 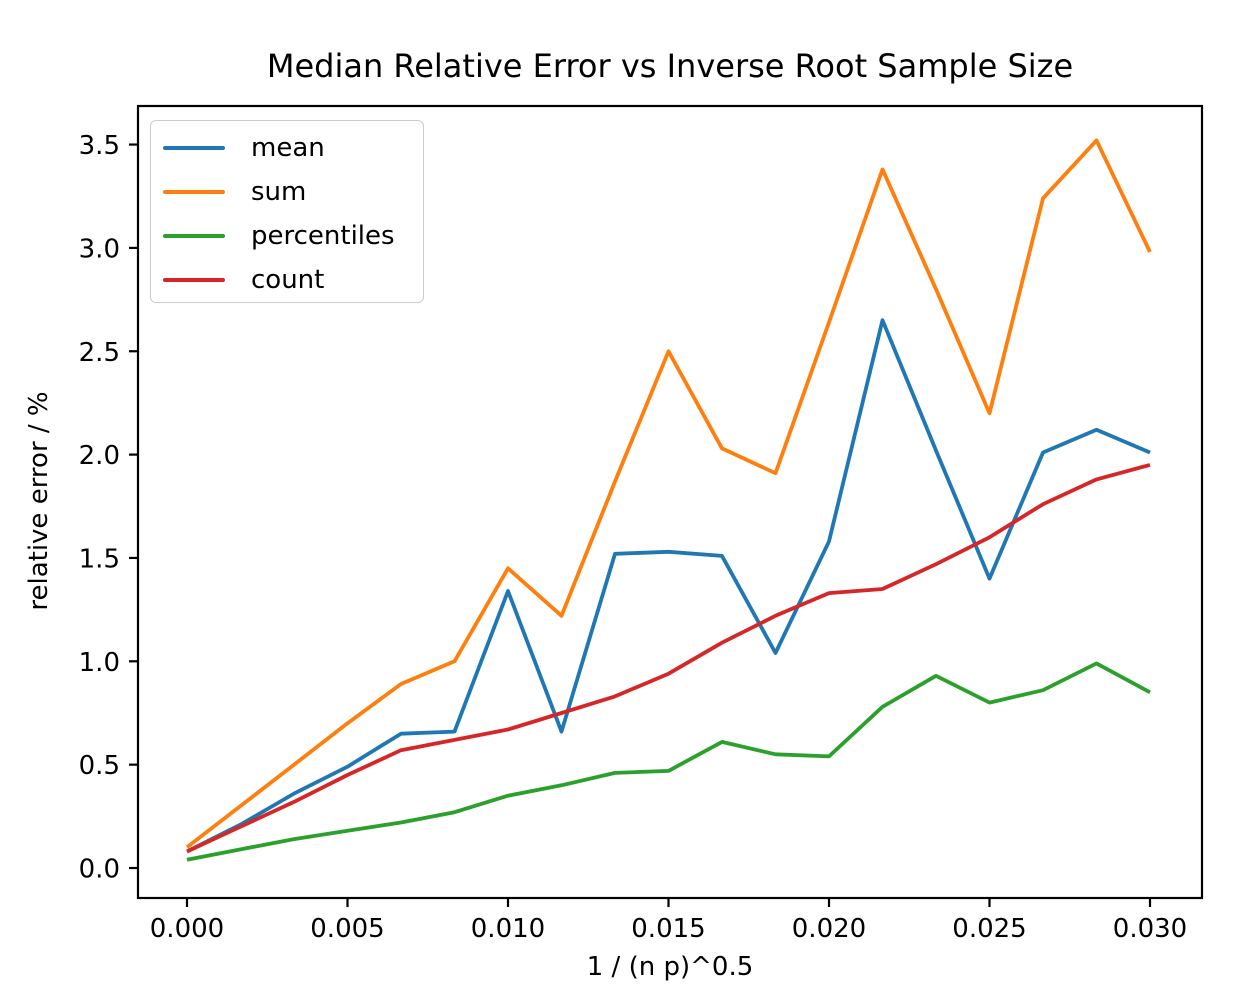 I want to click on legend-item: count, so click(x=293, y=280).